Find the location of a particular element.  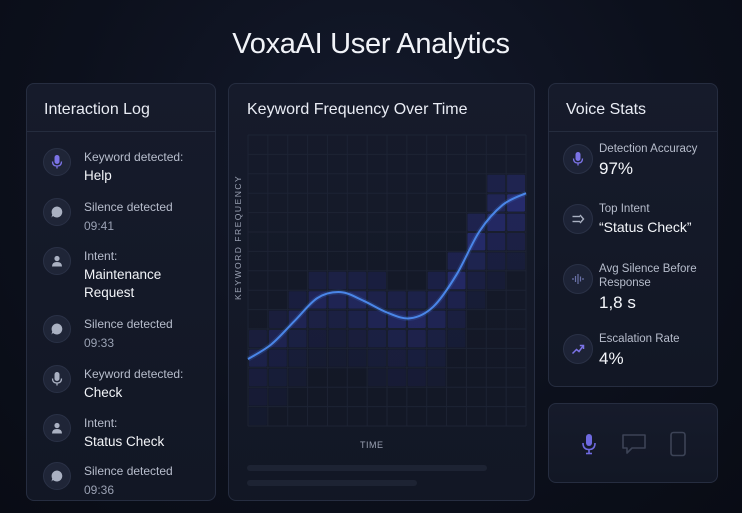

phone-icon is located at coordinates (678, 444).